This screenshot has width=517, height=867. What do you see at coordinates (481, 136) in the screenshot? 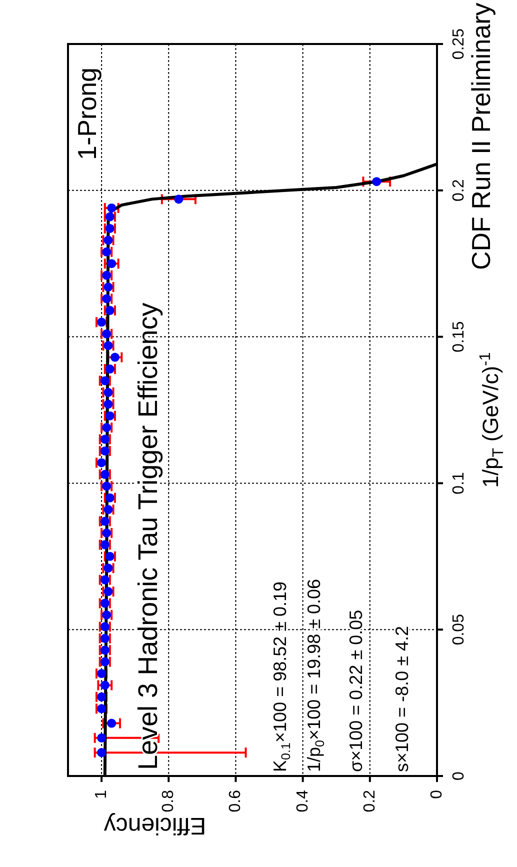
I see `text: CDF Run II Preliminary` at bounding box center [481, 136].